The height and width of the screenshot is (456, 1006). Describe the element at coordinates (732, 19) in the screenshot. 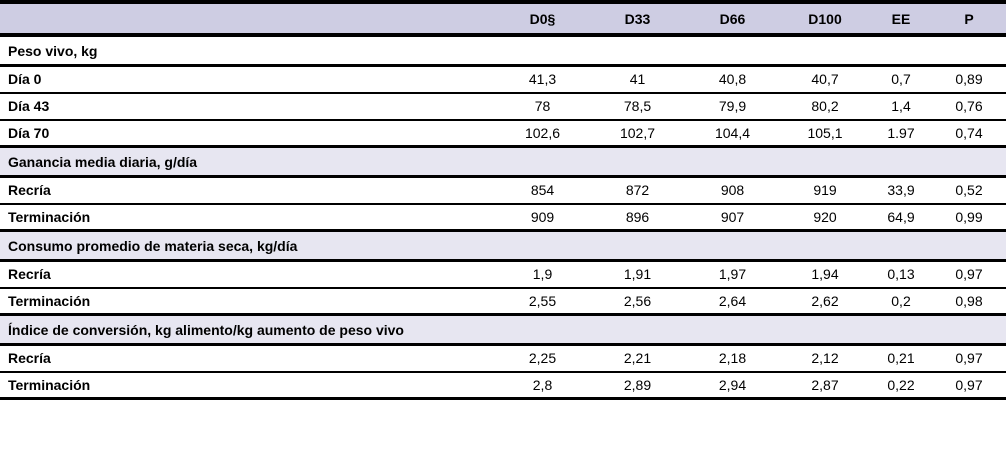

I see `column-header-d66: D66` at that location.